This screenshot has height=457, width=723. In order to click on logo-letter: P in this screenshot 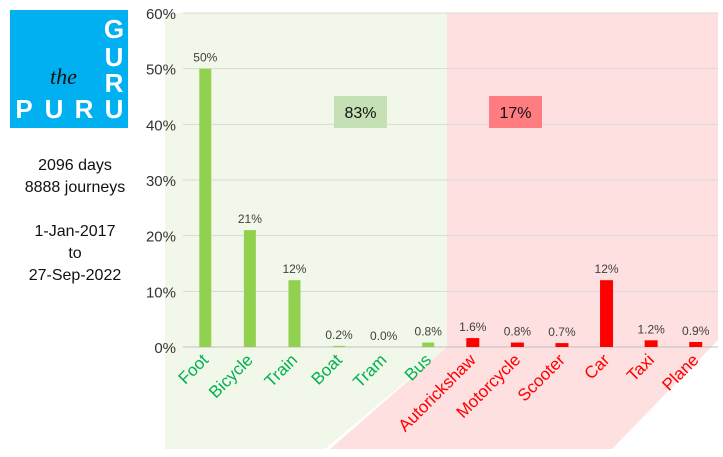, I will do `click(24, 109)`.